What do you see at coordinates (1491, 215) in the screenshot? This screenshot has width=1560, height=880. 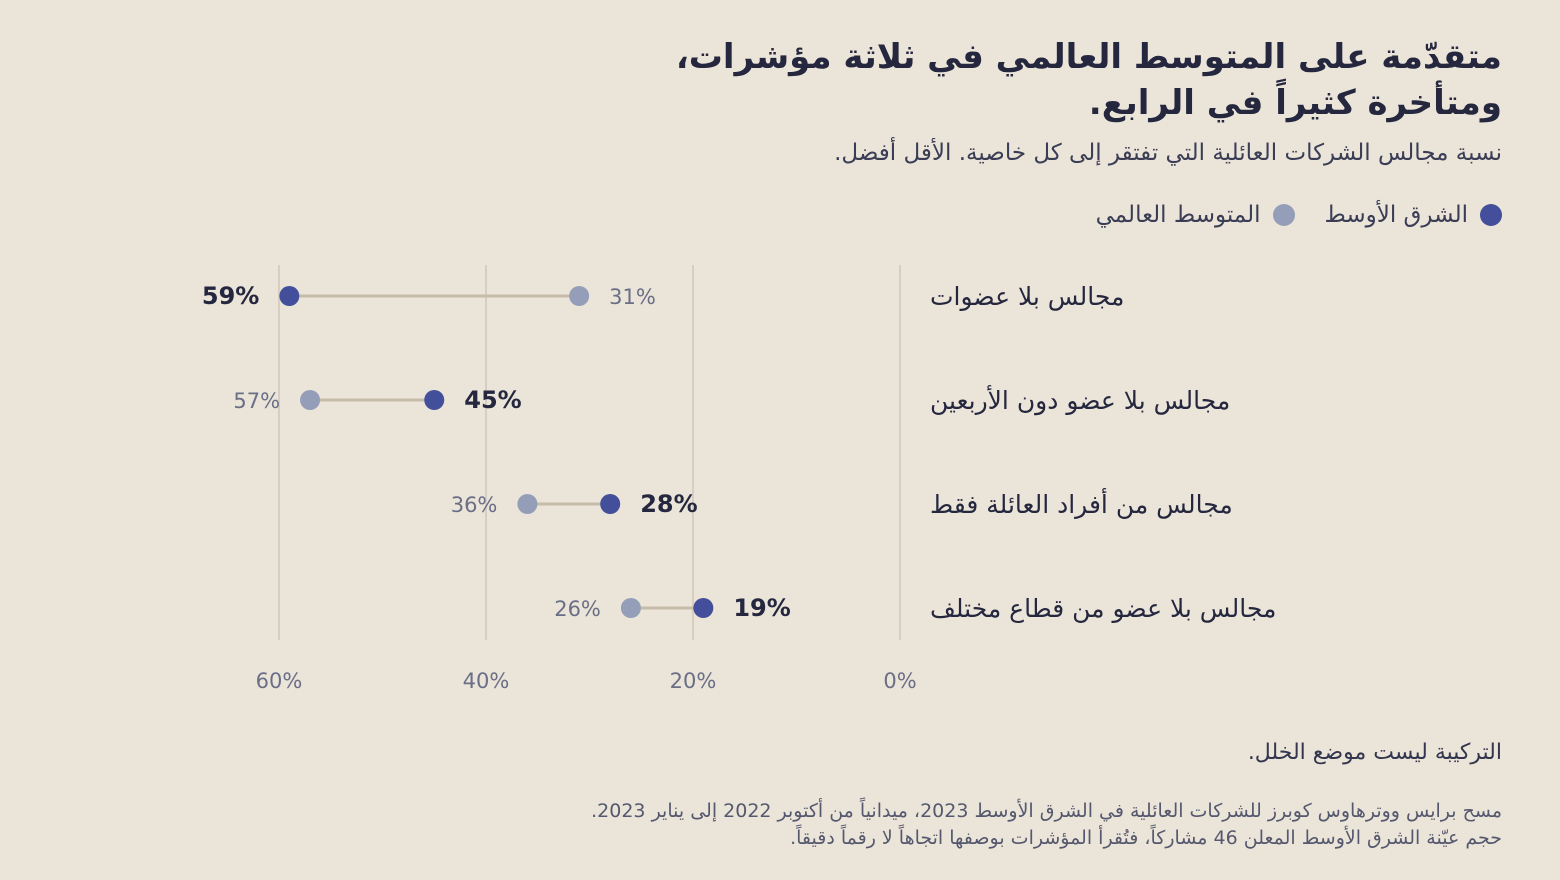 I see `legend-swatch-middle-east` at bounding box center [1491, 215].